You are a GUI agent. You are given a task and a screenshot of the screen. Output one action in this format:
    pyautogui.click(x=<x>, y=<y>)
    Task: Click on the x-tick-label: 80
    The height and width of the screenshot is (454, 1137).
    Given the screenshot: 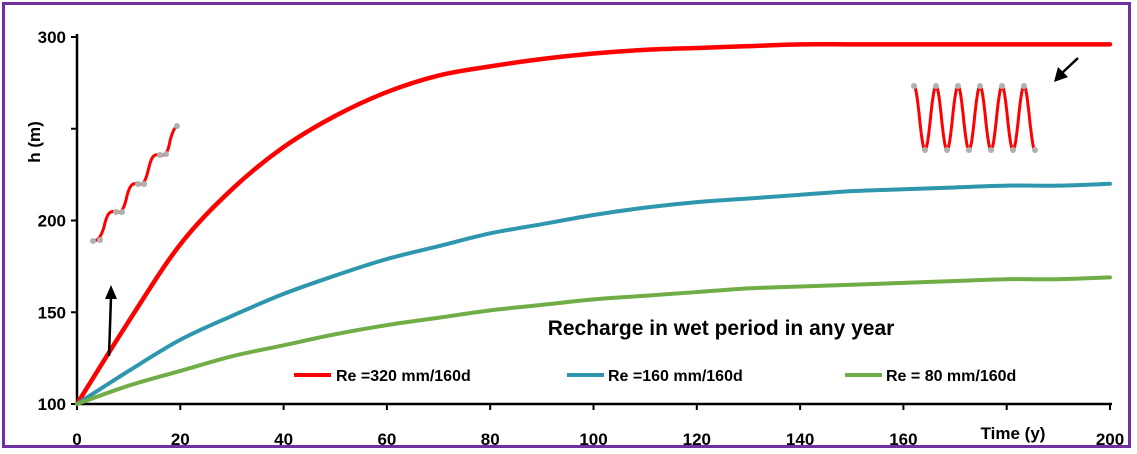 What is the action you would take?
    pyautogui.click(x=490, y=439)
    